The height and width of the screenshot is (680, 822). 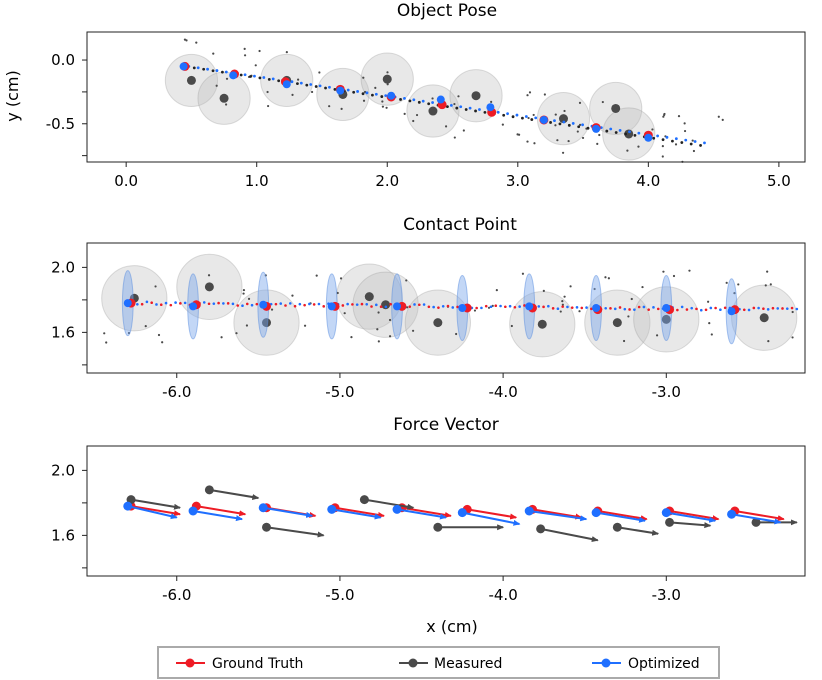 I want to click on y-axis-label: y (cm), so click(x=12, y=95).